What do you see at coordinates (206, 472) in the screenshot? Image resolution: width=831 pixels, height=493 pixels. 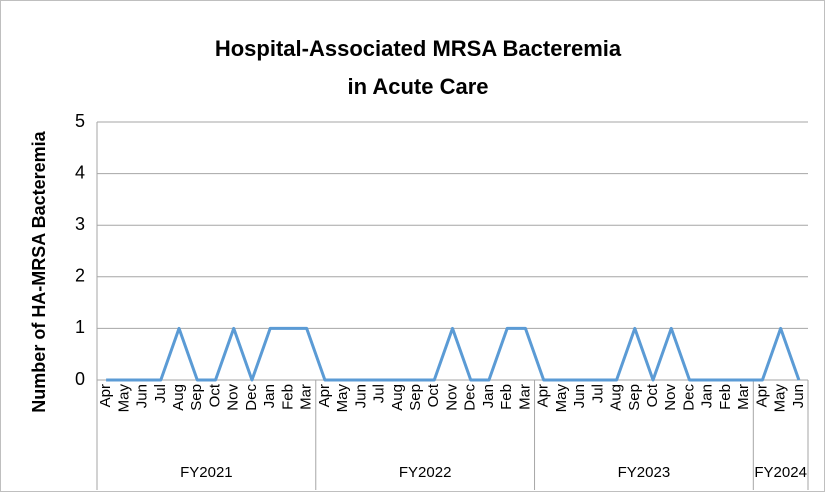 I see `x-group-label: FY2021` at bounding box center [206, 472].